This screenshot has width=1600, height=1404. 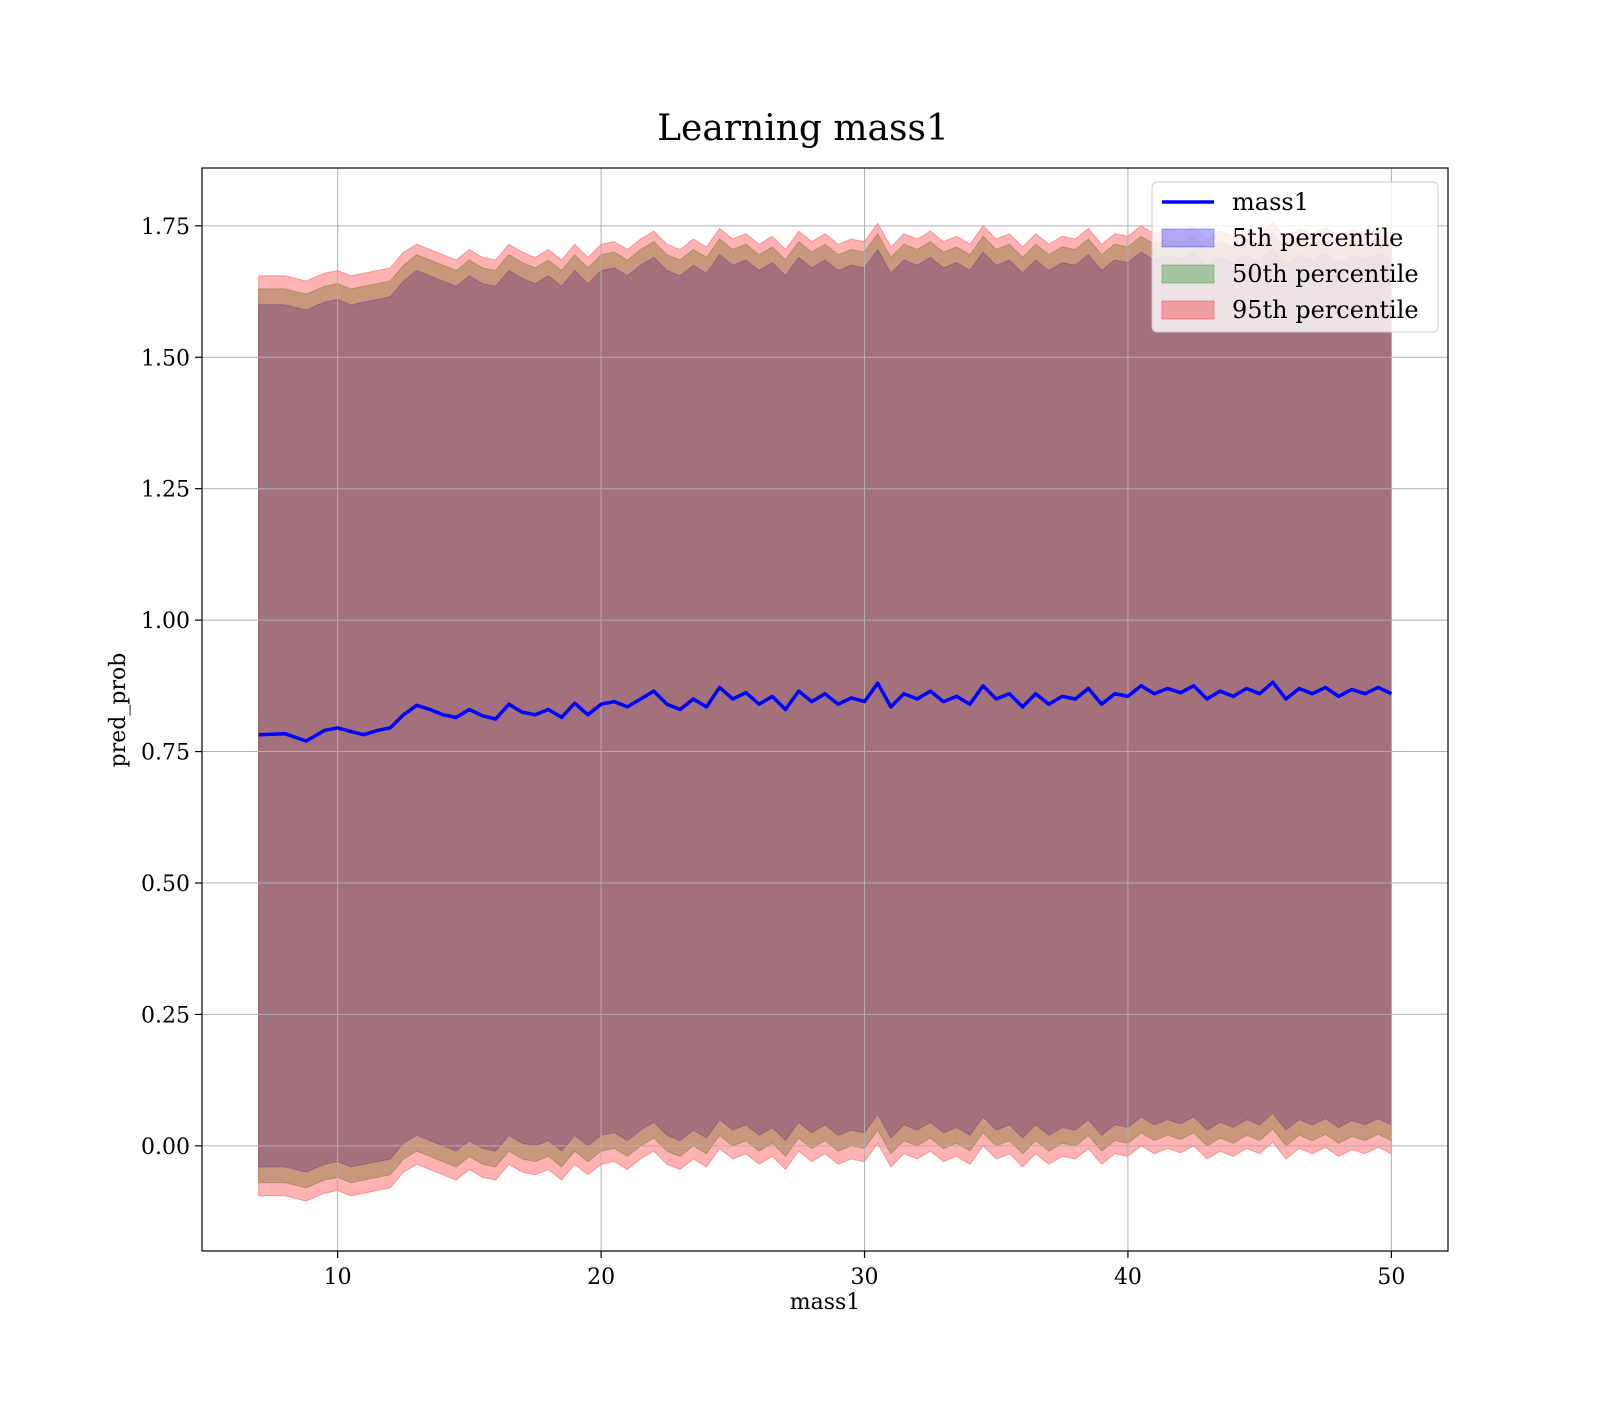 What do you see at coordinates (338, 1277) in the screenshot?
I see `x-tick-label: 10` at bounding box center [338, 1277].